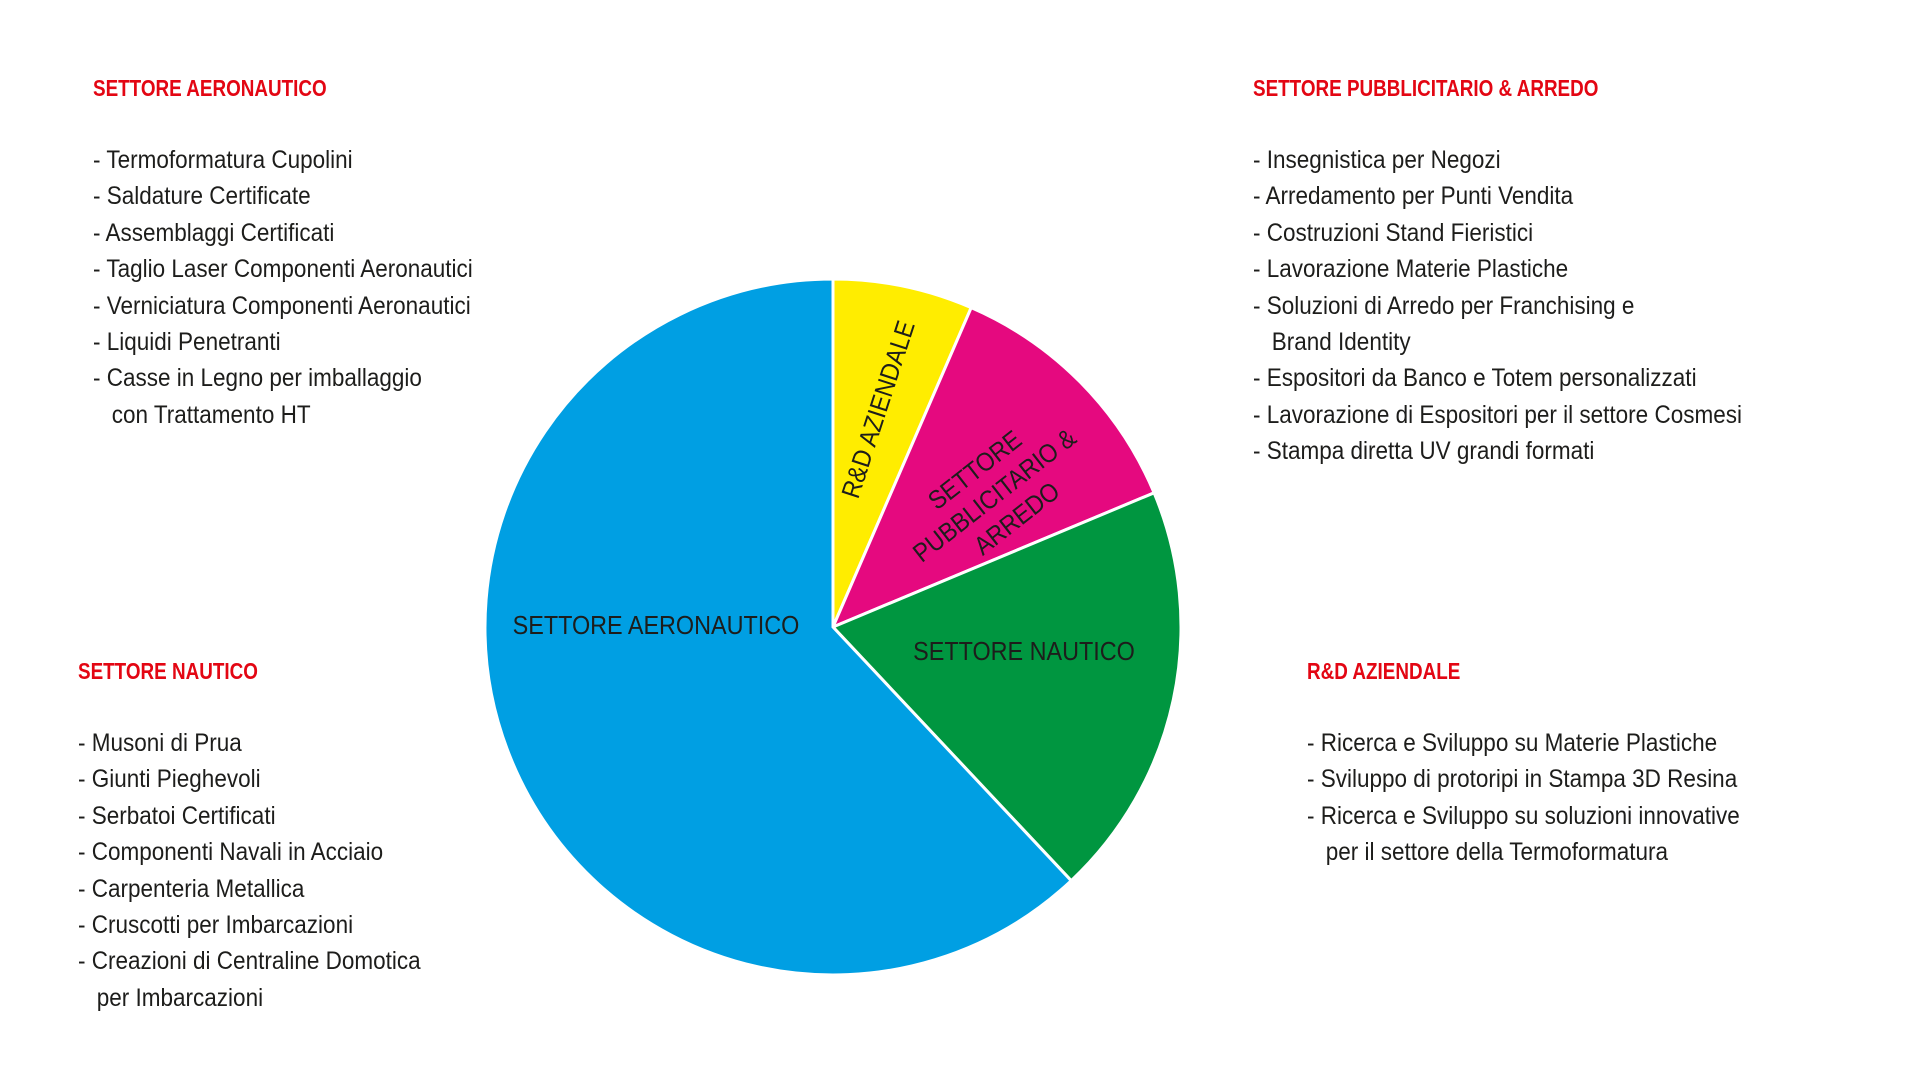  I want to click on list-item: con Trattamento HT, so click(202, 414).